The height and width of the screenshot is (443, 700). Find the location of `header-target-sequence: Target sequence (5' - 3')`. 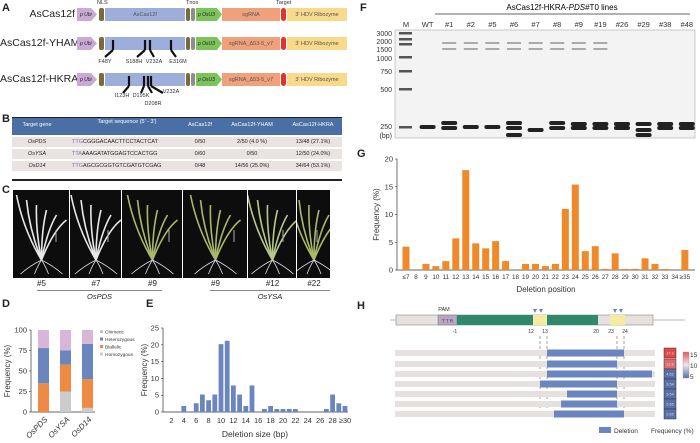

header-target-sequence: Target sequence (5' - 3') is located at coordinates (127, 122).